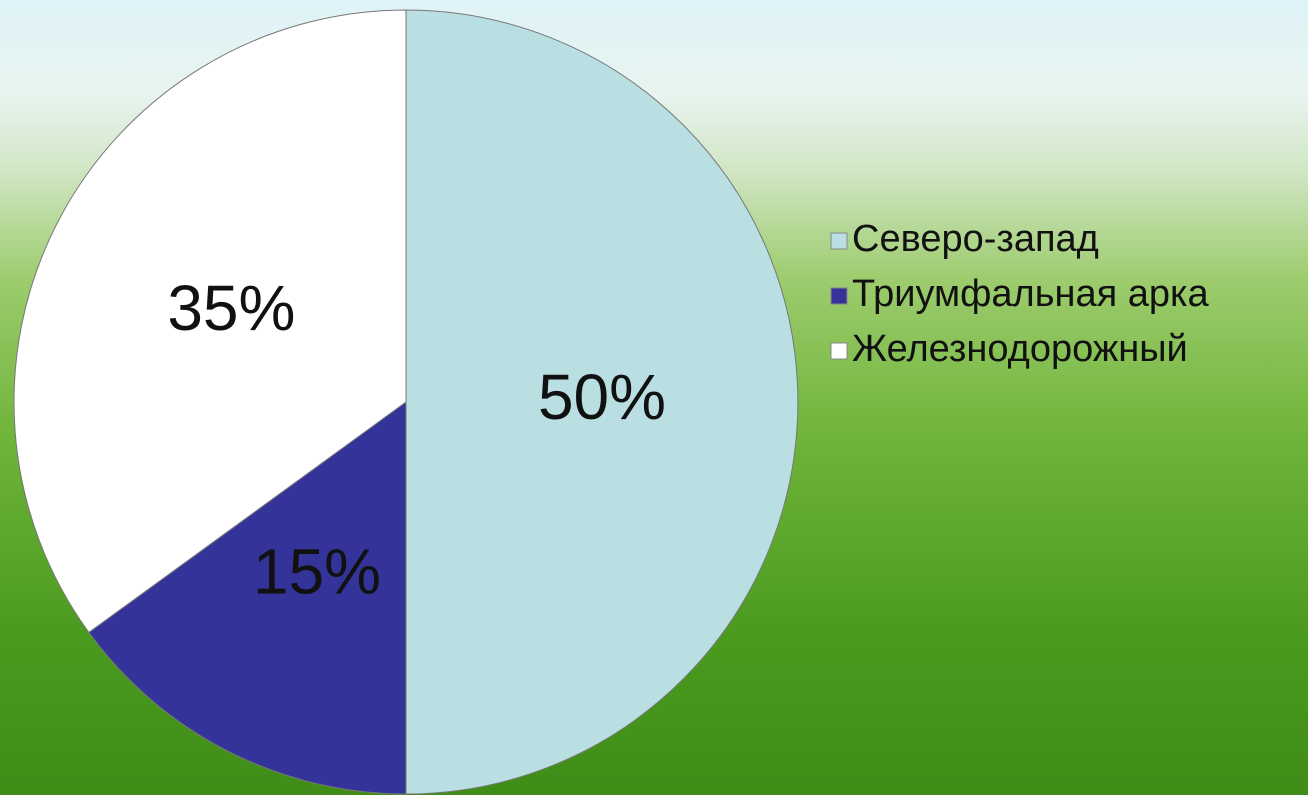 The width and height of the screenshot is (1308, 795). I want to click on data-label: 15%, so click(317, 572).